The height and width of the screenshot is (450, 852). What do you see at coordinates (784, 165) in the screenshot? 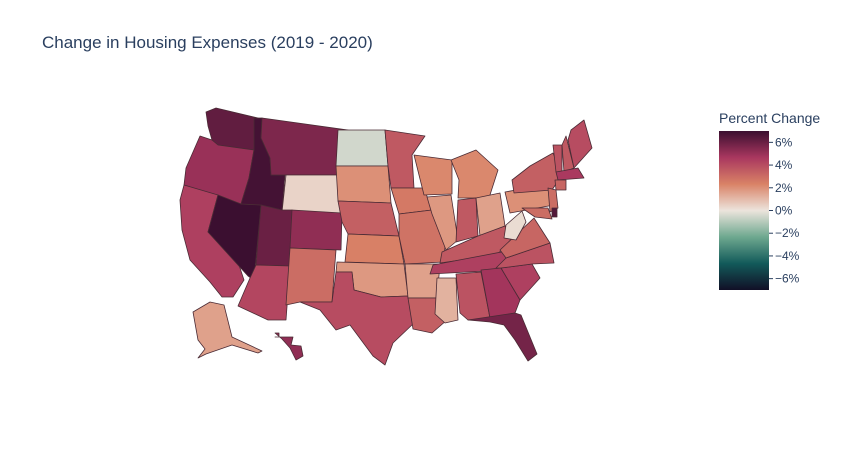
I see `colorbar-tick-label: 4%` at bounding box center [784, 165].